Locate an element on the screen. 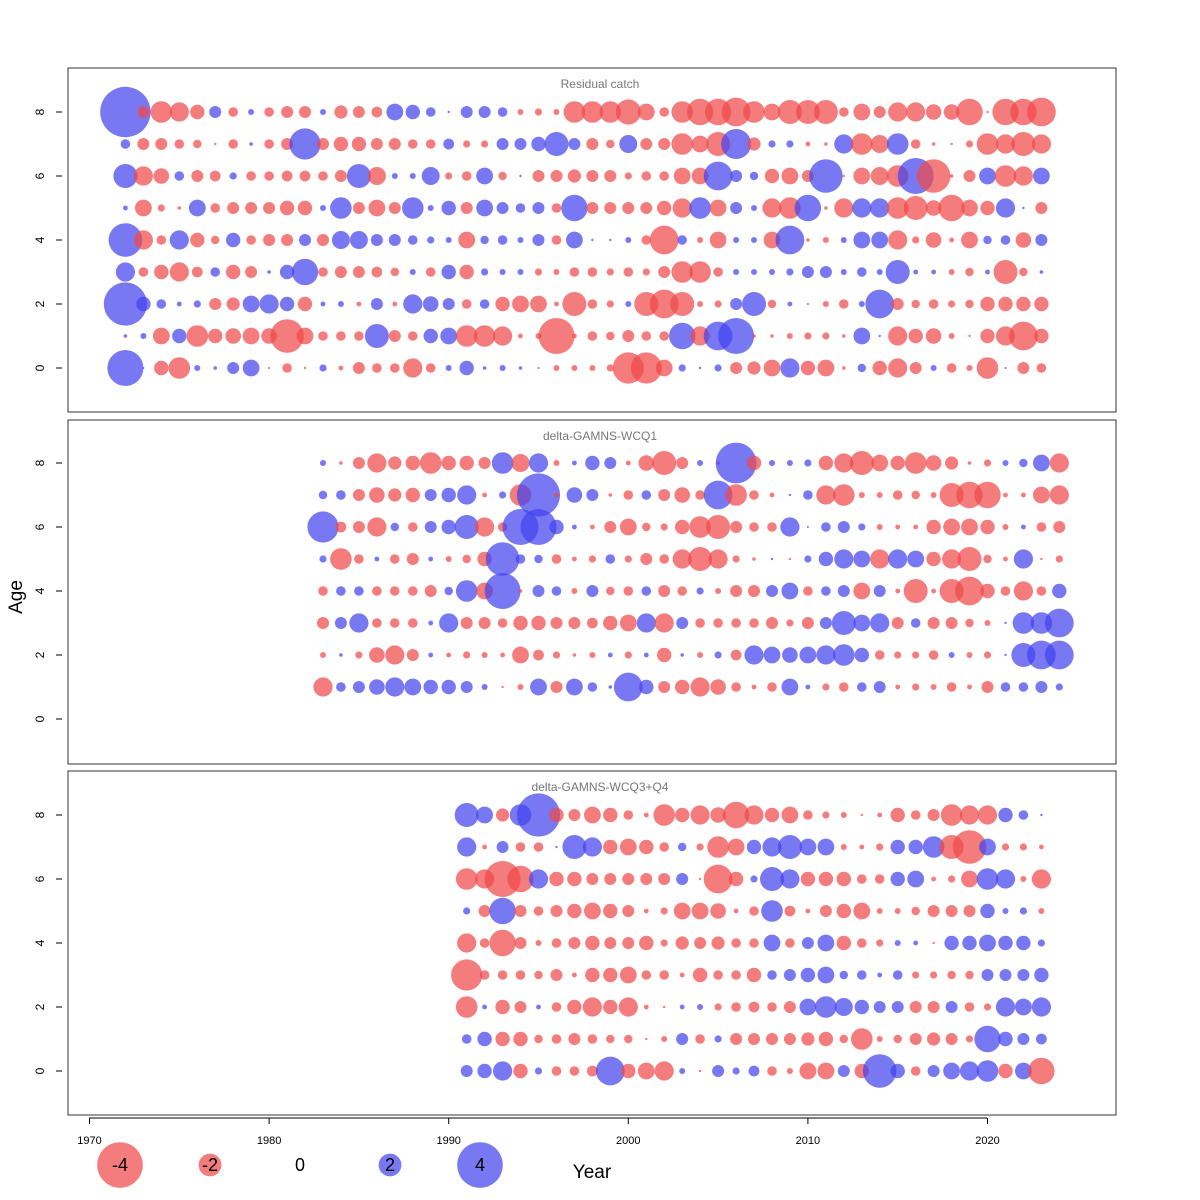 The height and width of the screenshot is (1200, 1200). y-tick-label: 4 is located at coordinates (40, 590).